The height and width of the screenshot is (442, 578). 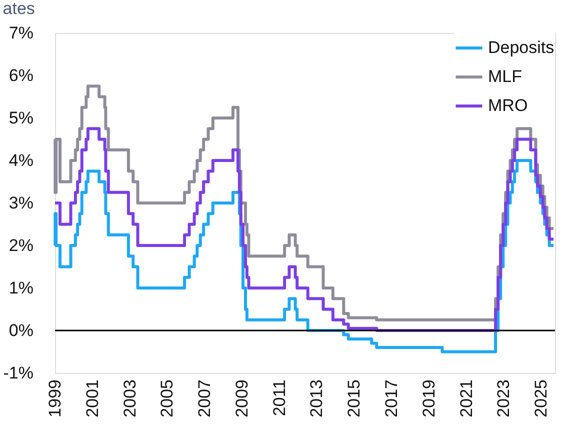 I want to click on x-tick-label: 2013, so click(x=316, y=399).